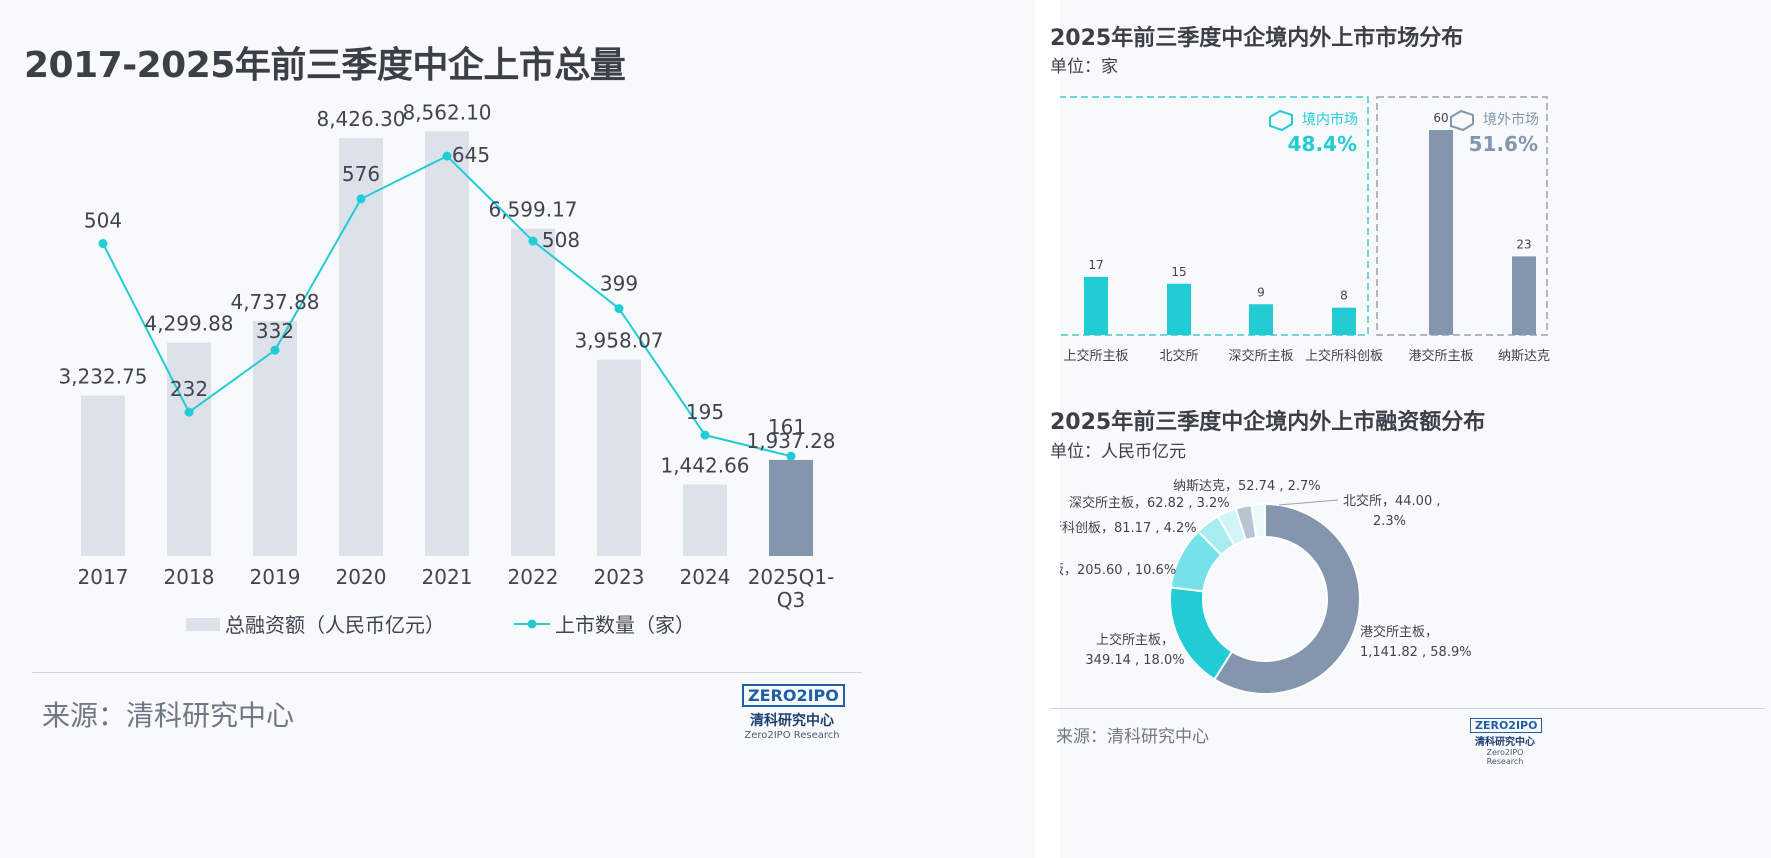  I want to click on slice-label-北交所: 北交所，44.00 ,, so click(1391, 501).